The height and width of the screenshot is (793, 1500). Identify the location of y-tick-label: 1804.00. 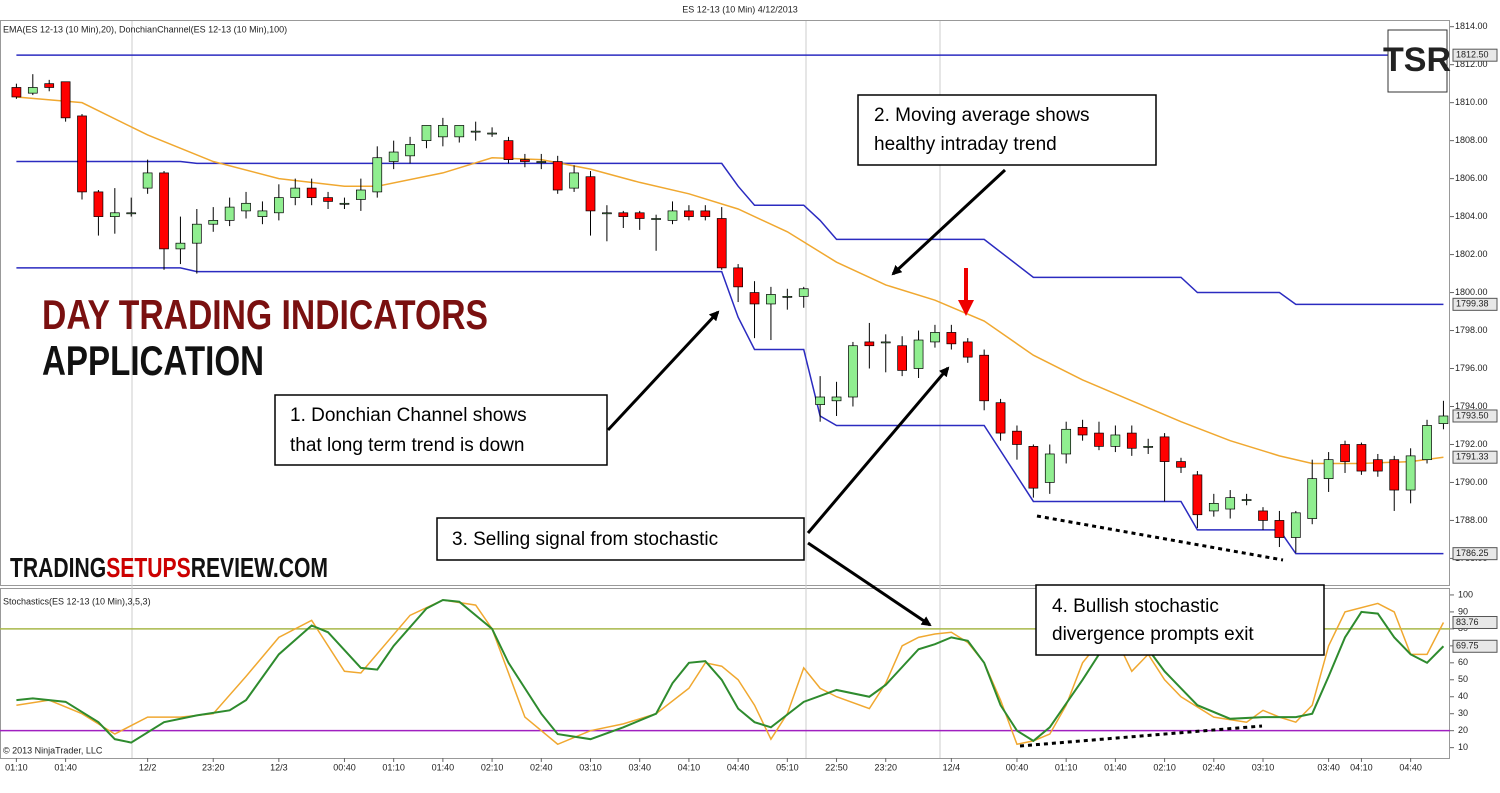
(1471, 216).